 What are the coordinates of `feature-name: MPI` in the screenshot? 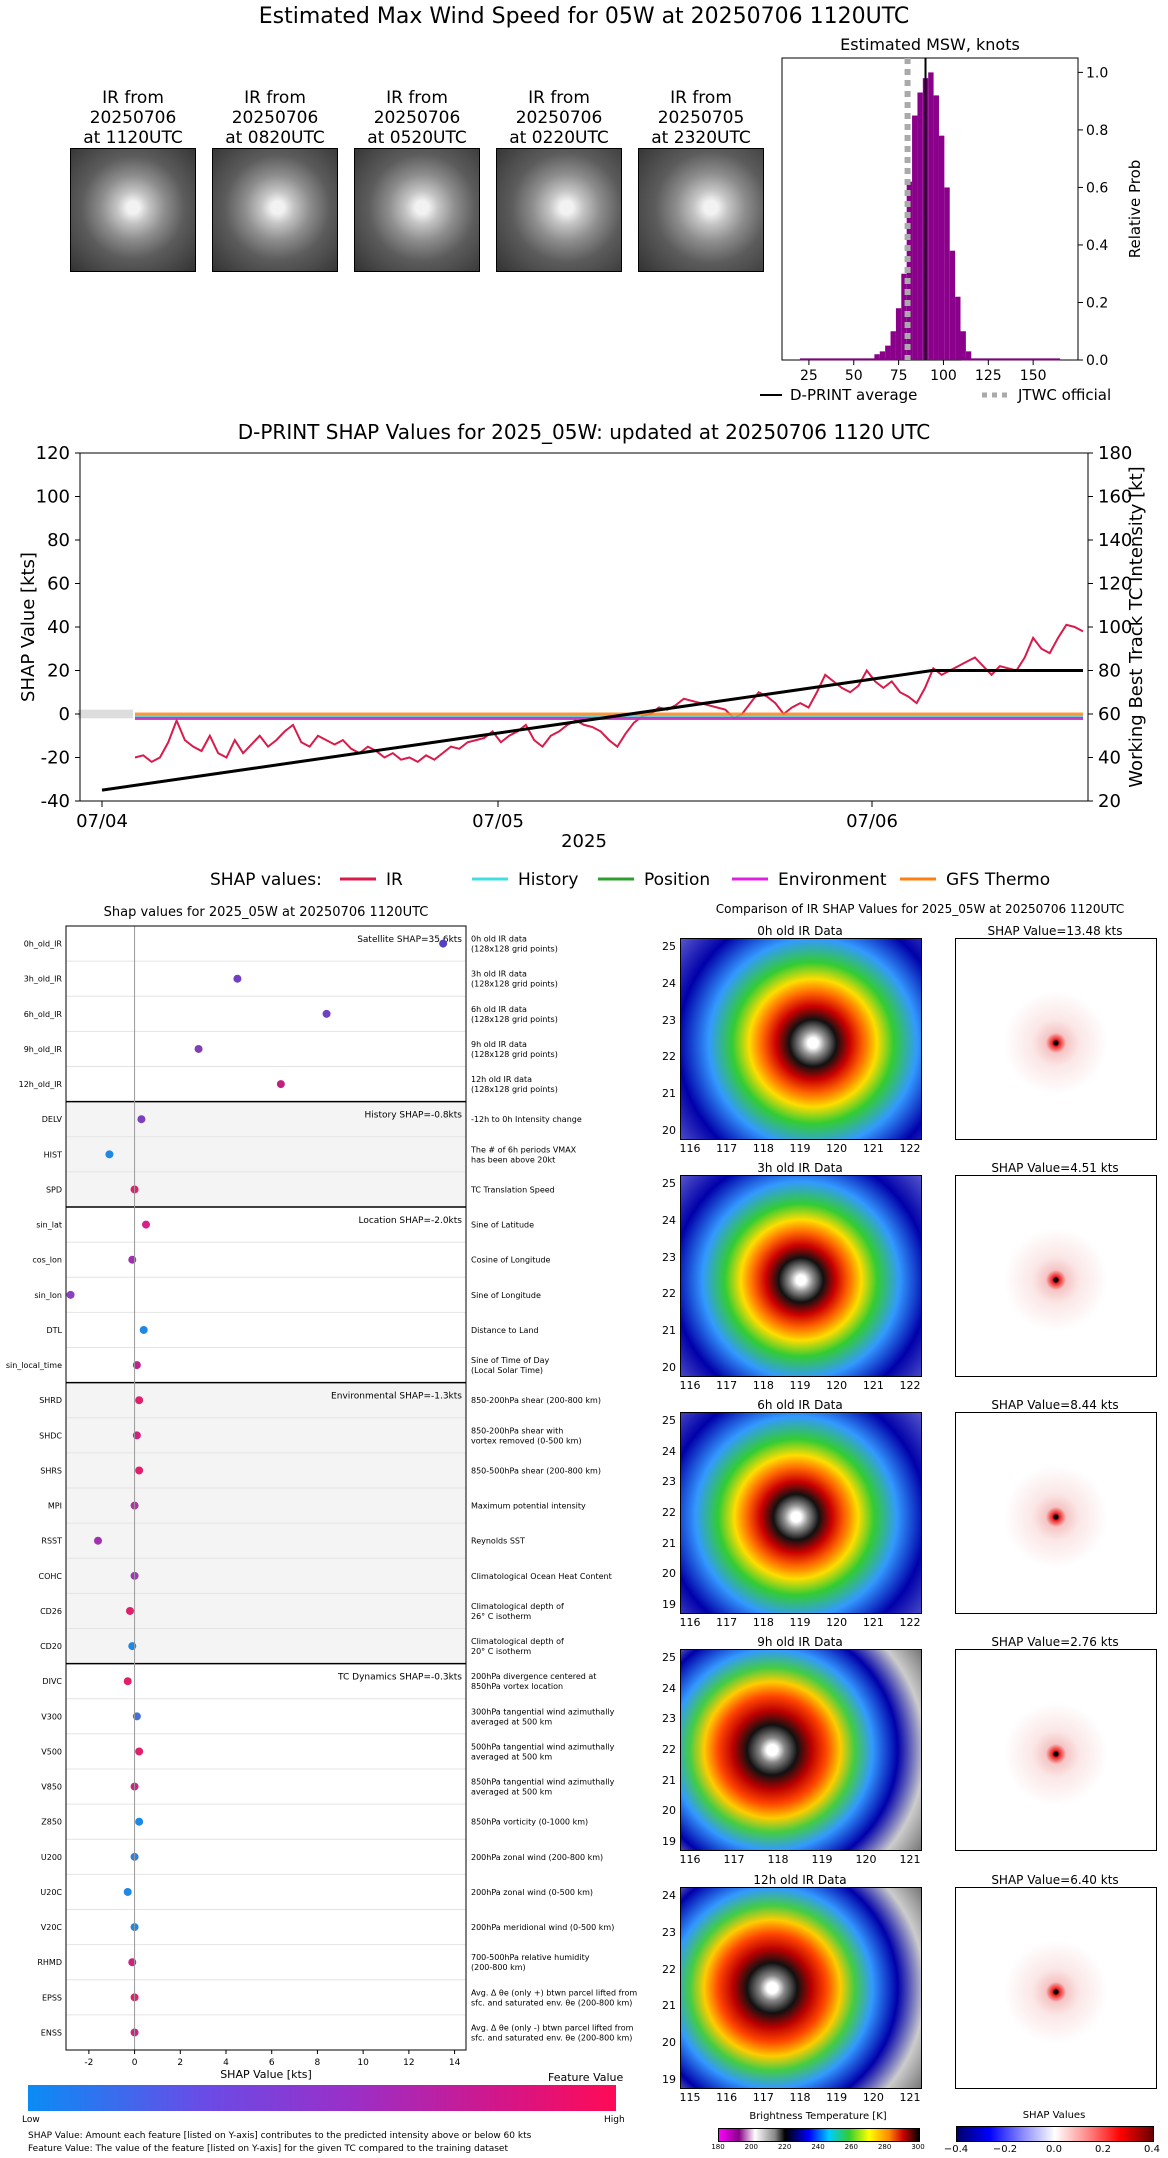 It's located at (55, 1506).